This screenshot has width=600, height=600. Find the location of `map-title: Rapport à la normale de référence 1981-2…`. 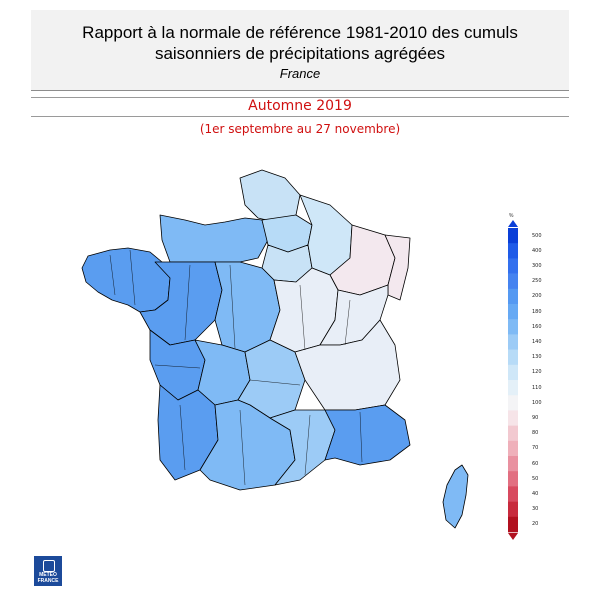

map-title: Rapport à la normale de référence 1981-2… is located at coordinates (300, 43).